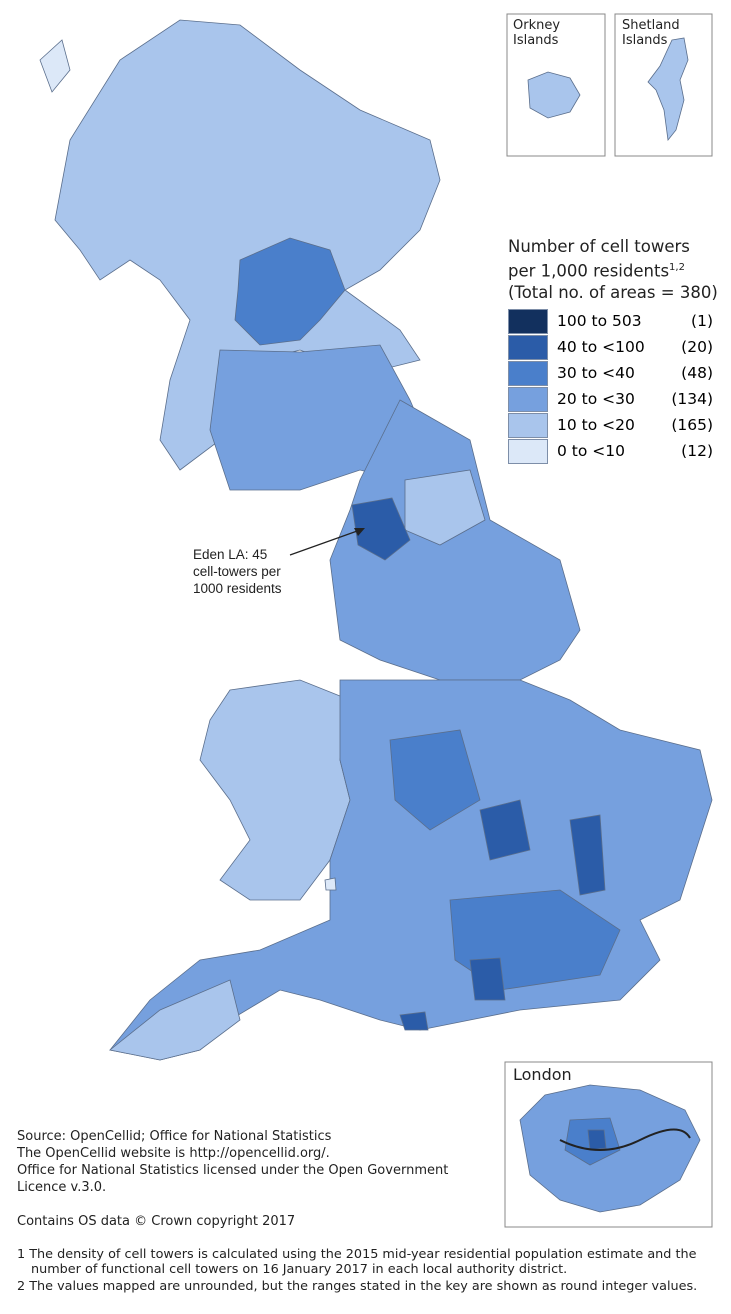  Describe the element at coordinates (505, 830) in the screenshot. I see `northamptonshire` at that location.